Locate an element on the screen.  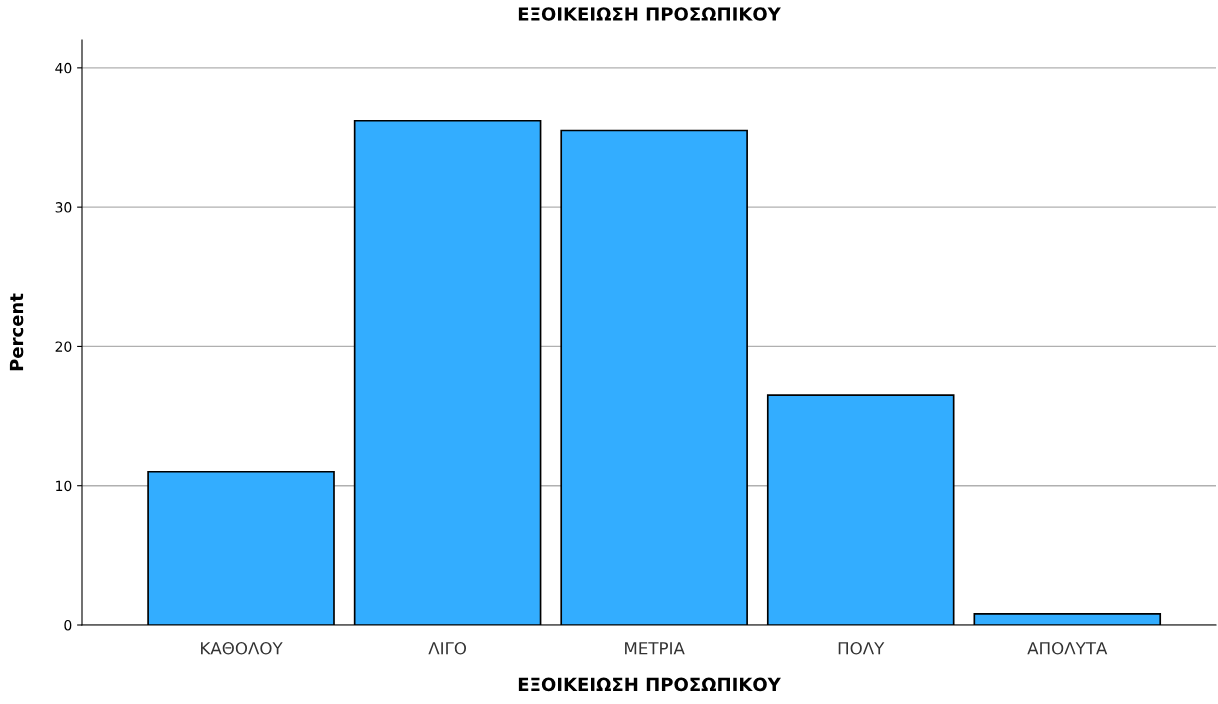
x-axis-title: ΕΞΟΙΚΕΙΩΣΗ ΠΡΟΣΩΠΙΚΟΥ is located at coordinates (649, 684).